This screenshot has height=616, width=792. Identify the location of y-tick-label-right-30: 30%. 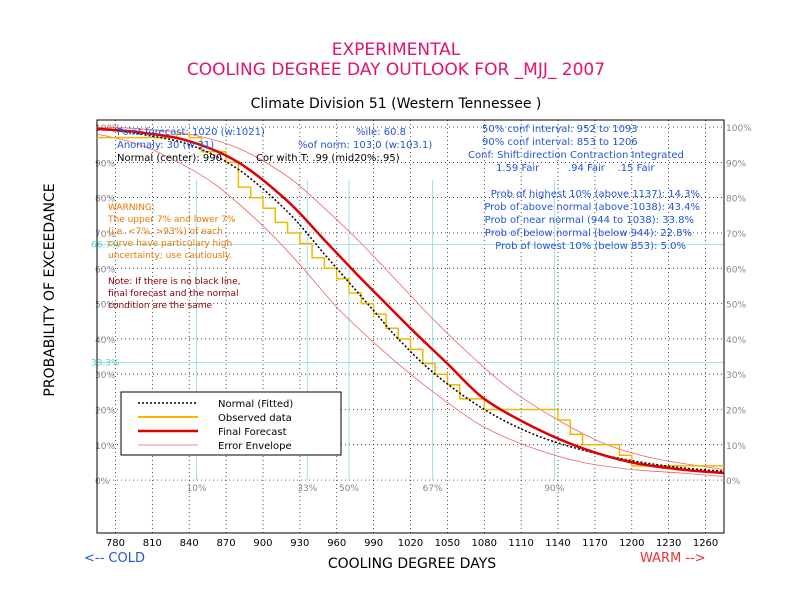
(736, 376).